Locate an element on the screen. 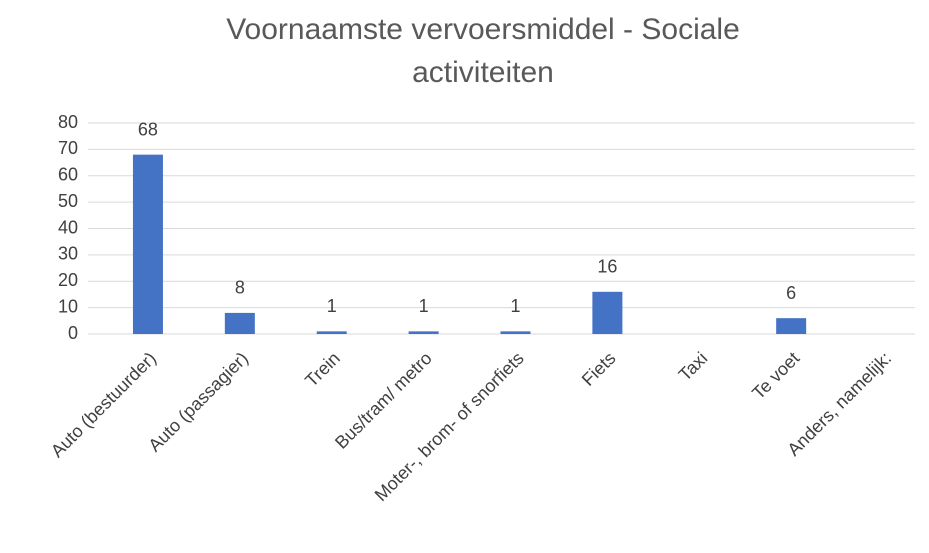  x-tick-label: Auto (passagier) is located at coordinates (198, 402).